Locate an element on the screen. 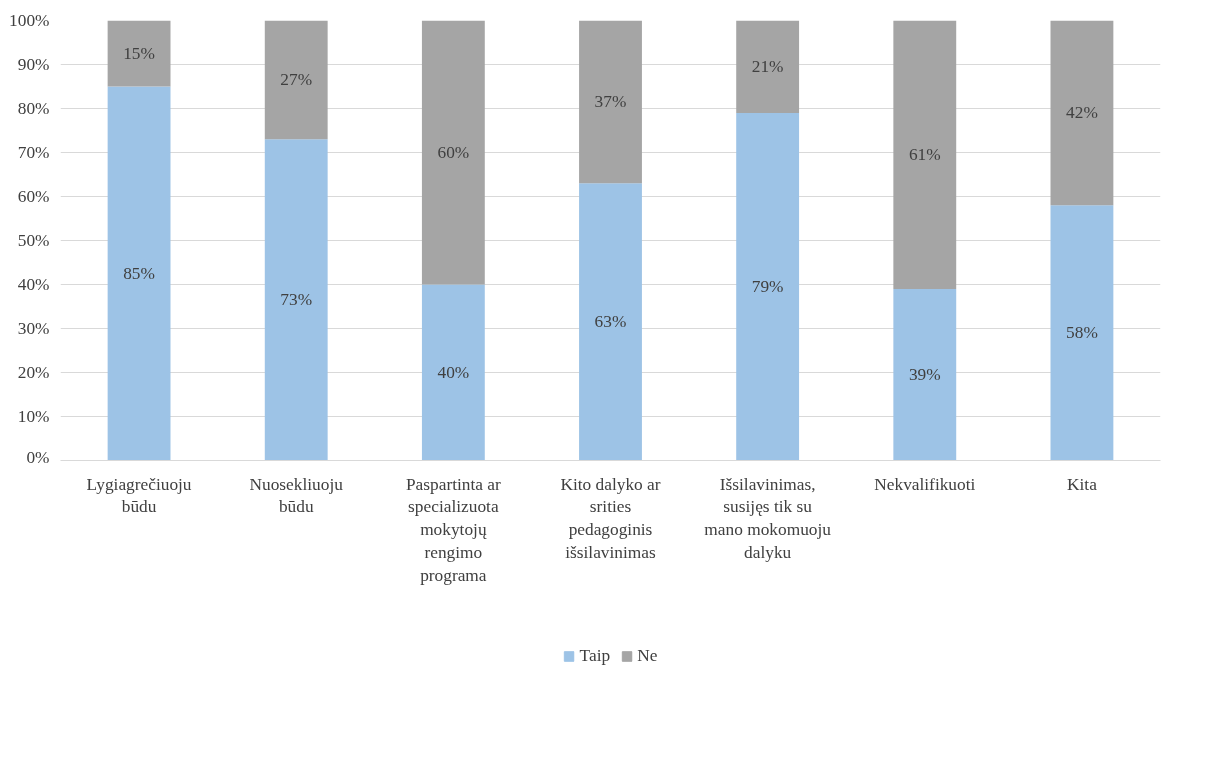  x-tick-label: Kita is located at coordinates (1082, 484).